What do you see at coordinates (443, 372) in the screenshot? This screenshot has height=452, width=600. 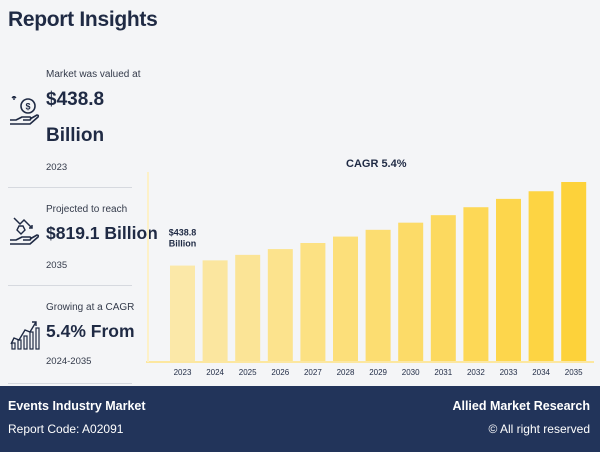 I see `x-tick-label-2031: 2031` at bounding box center [443, 372].